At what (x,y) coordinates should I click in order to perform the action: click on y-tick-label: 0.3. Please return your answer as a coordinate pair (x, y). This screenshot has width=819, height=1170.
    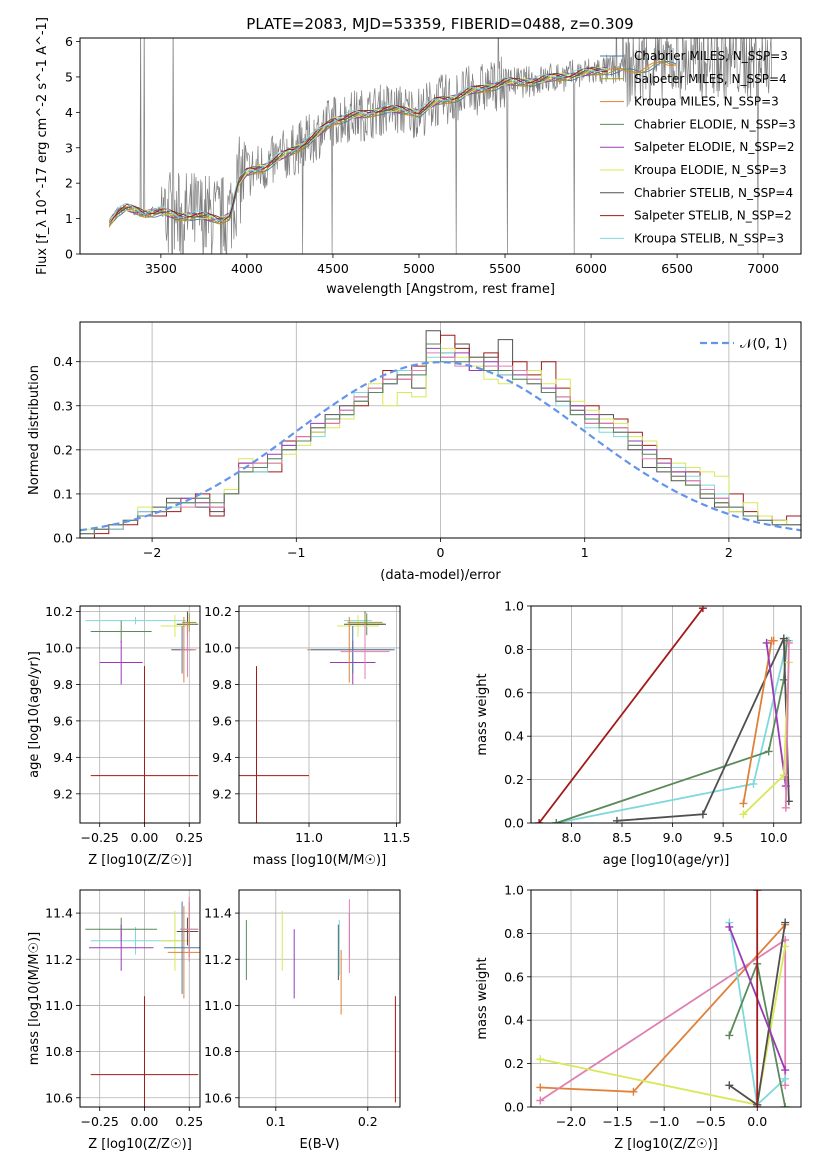
    Looking at the image, I should click on (63, 405).